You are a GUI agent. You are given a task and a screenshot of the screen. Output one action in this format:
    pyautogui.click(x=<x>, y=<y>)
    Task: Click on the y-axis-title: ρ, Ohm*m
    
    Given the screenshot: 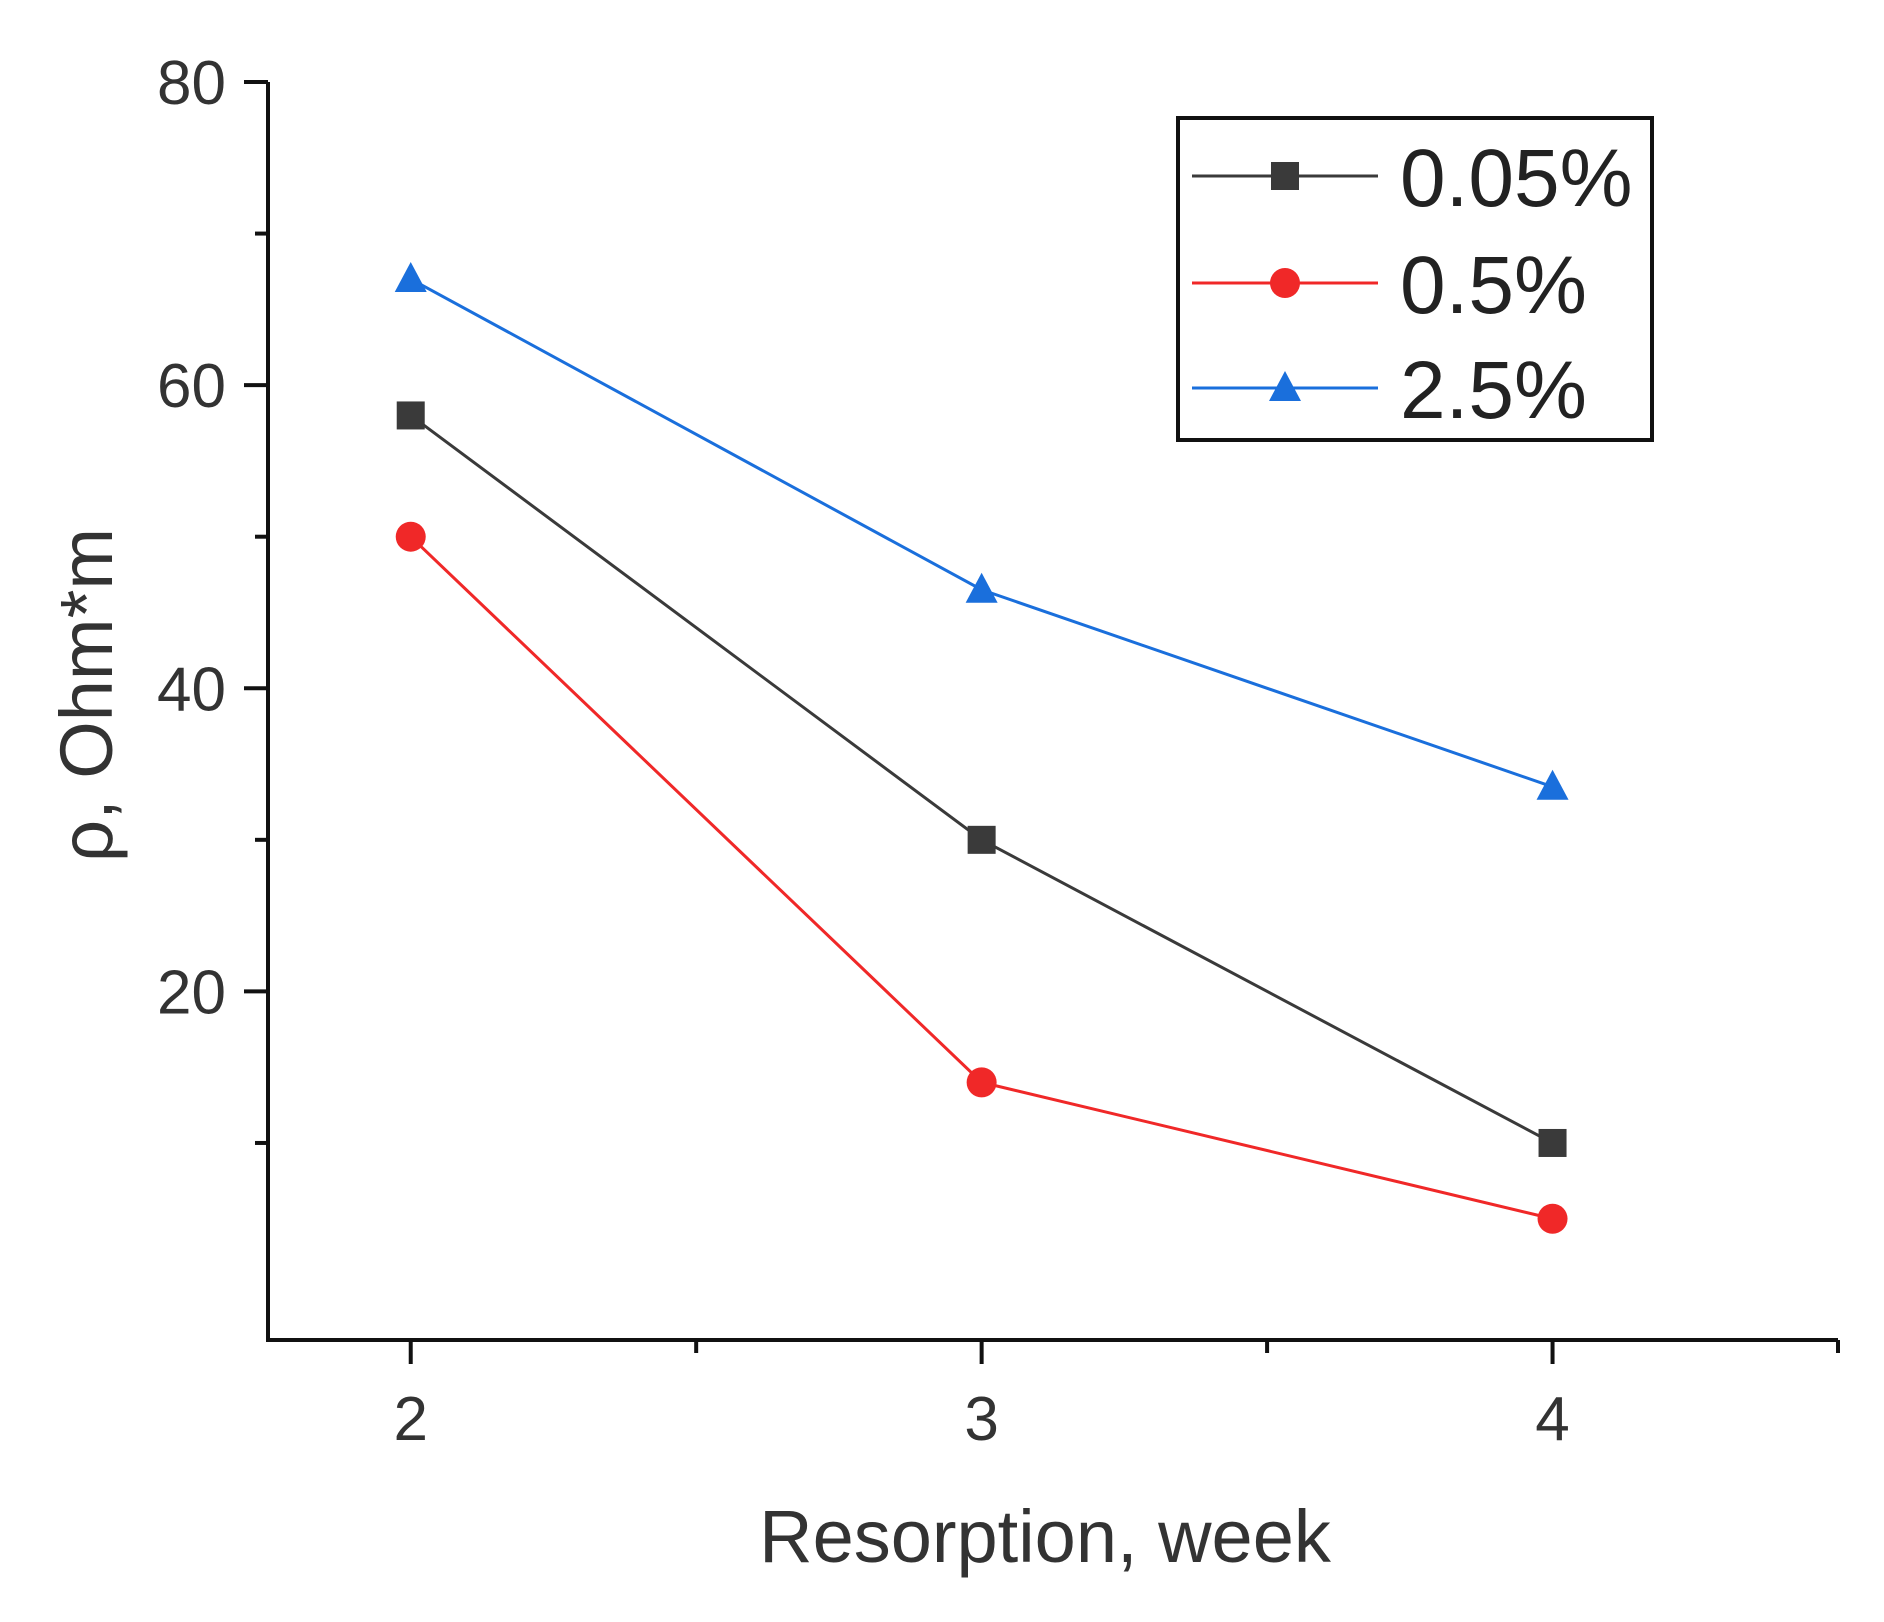 What is the action you would take?
    pyautogui.click(x=86, y=695)
    